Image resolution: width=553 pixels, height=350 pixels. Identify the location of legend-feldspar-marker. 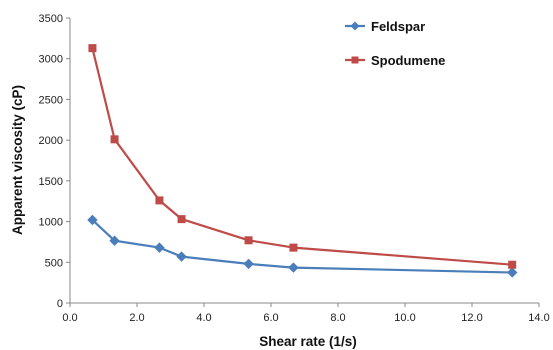
(355, 26).